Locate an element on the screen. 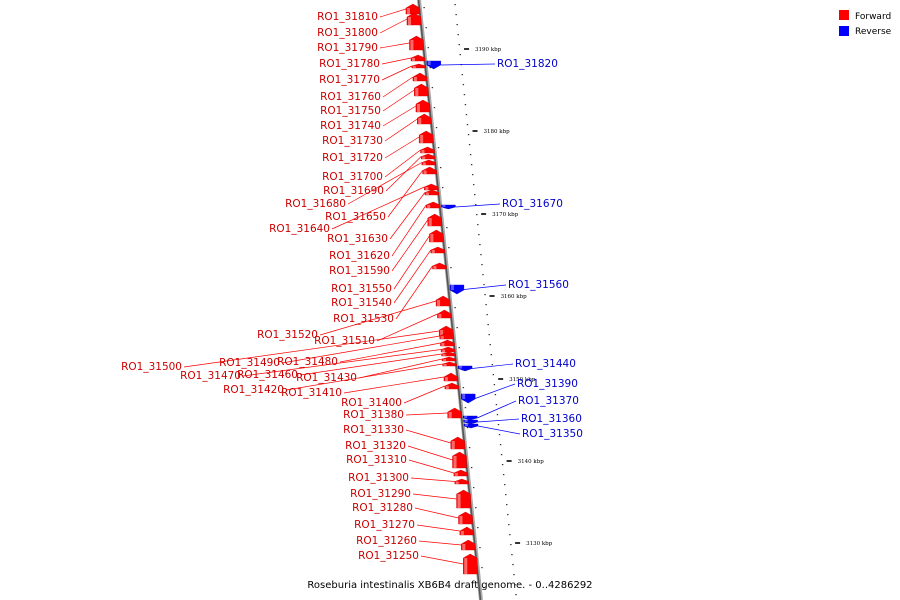 The height and width of the screenshot is (600, 900). forward-gene-label: RO1_31410 is located at coordinates (311, 393).